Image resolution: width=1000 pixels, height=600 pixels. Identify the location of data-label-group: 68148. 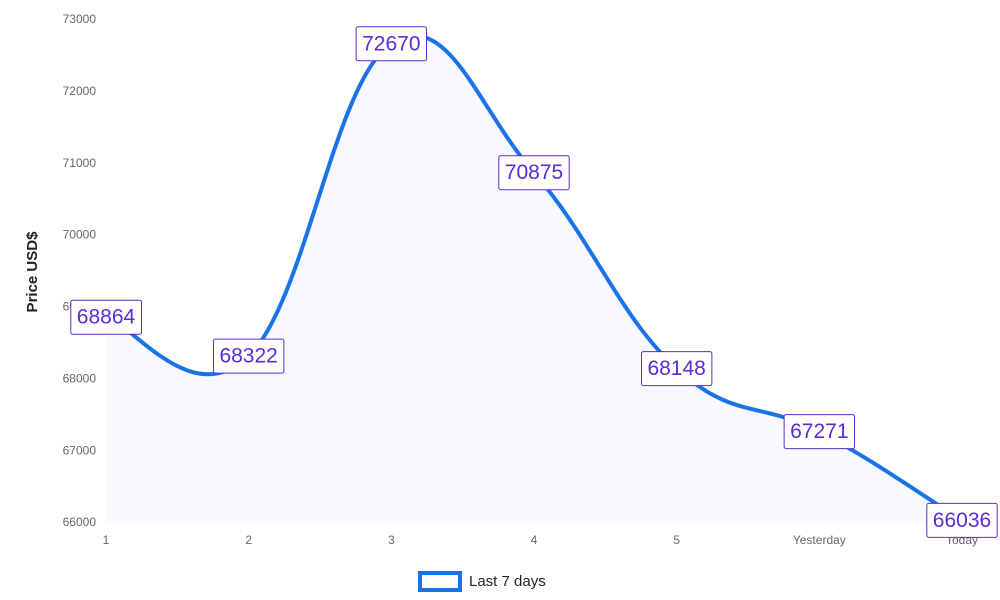
(676, 369).